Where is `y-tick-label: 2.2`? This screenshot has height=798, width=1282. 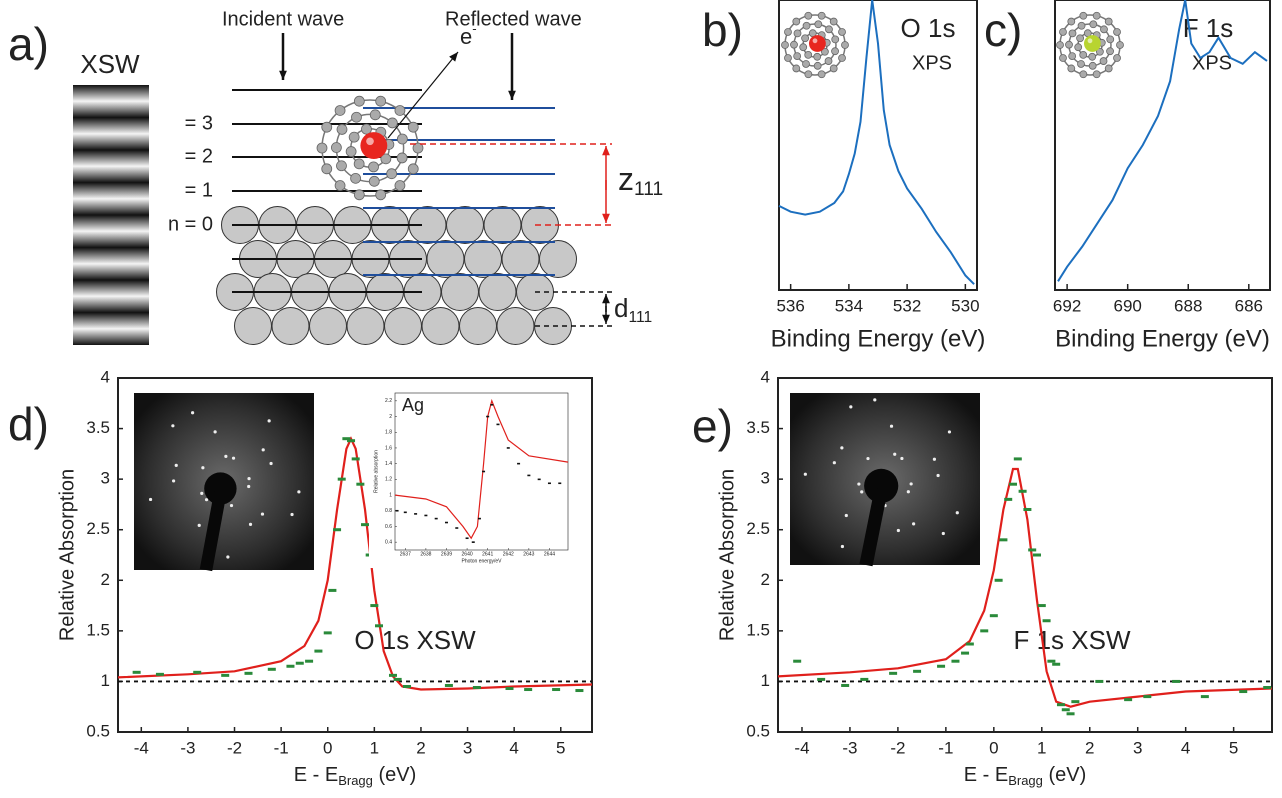 y-tick-label: 2.2 is located at coordinates (388, 401).